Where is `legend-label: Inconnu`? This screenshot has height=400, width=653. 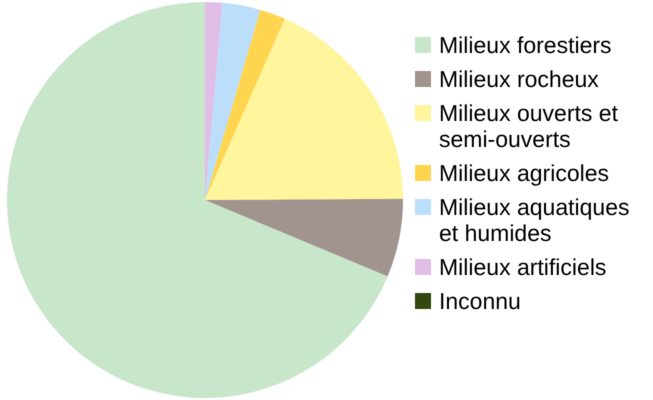
legend-label: Inconnu is located at coordinates (480, 301).